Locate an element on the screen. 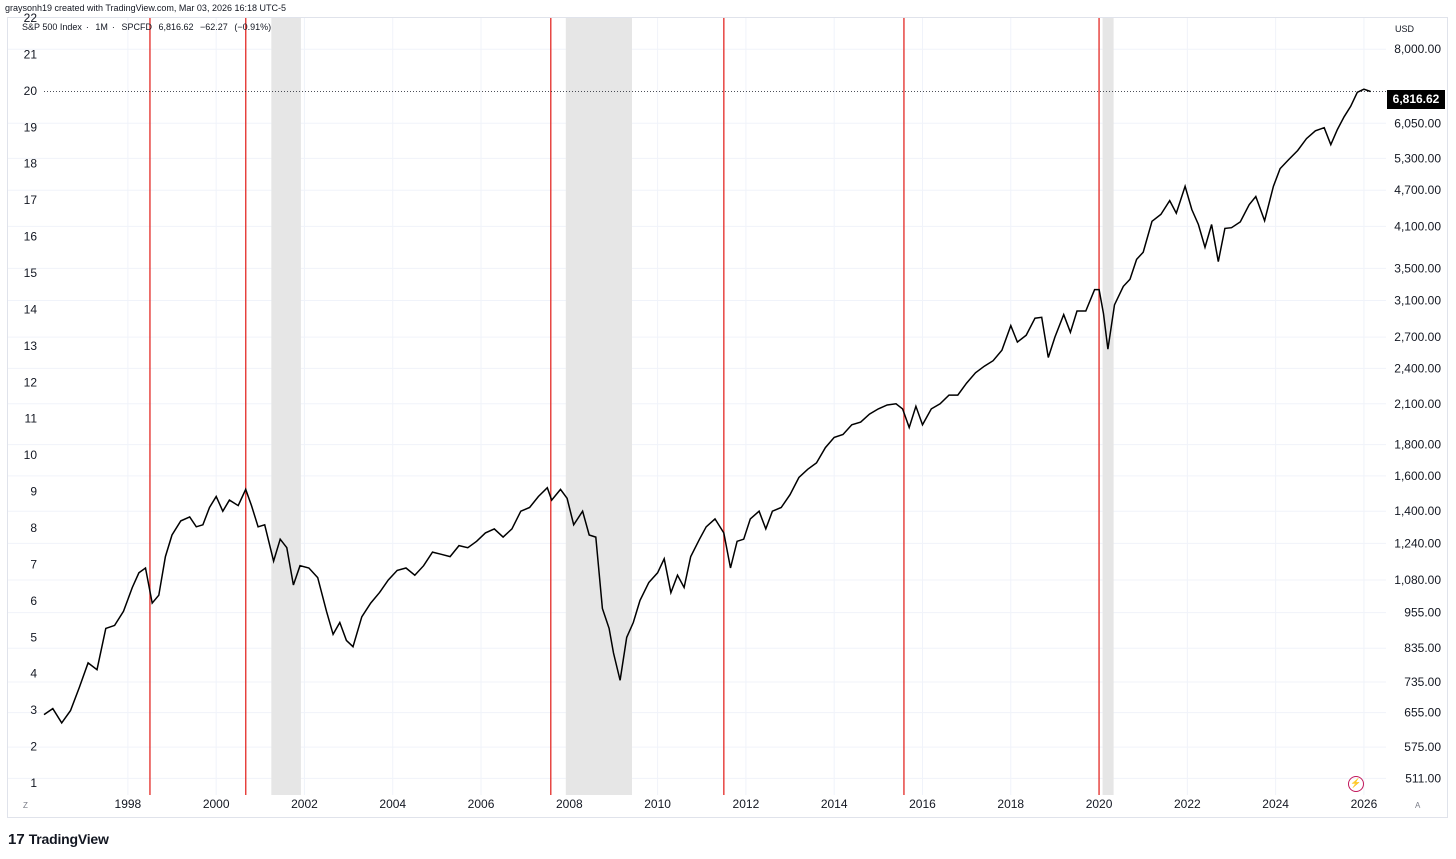 This screenshot has width=1456, height=859. x-tick-label: 2016 is located at coordinates (922, 804).